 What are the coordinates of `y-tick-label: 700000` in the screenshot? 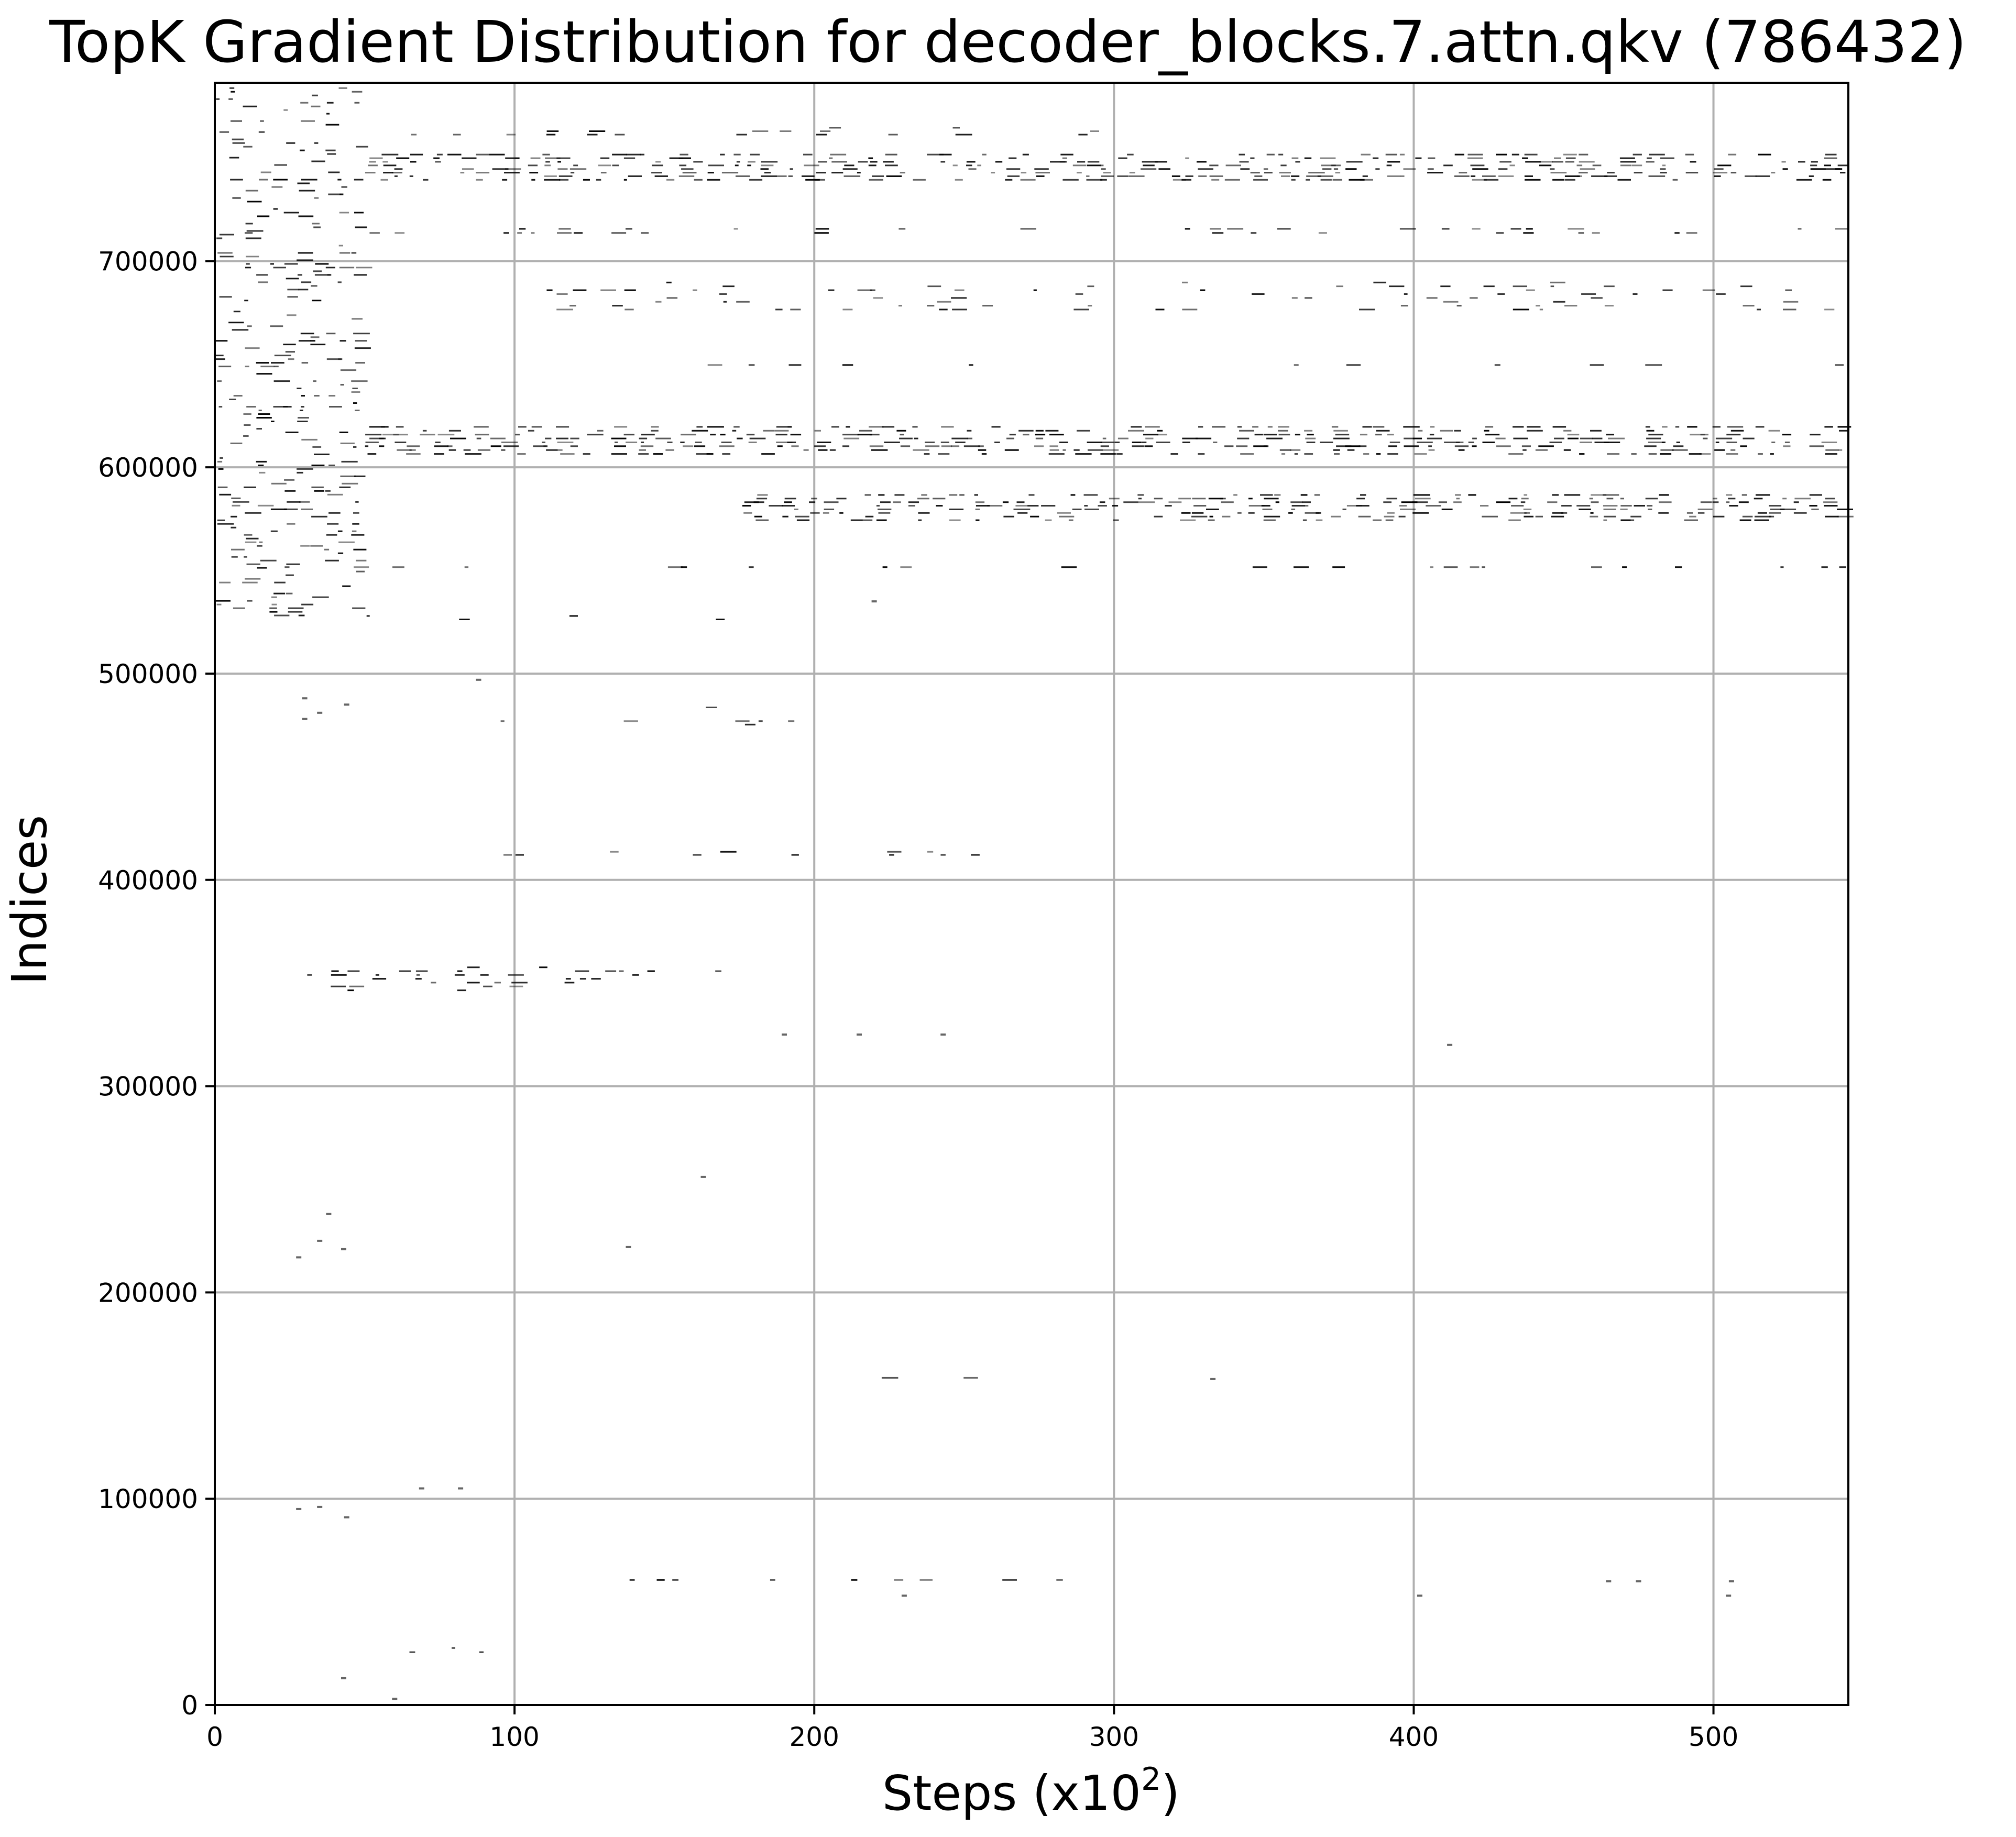 It's located at (148, 261).